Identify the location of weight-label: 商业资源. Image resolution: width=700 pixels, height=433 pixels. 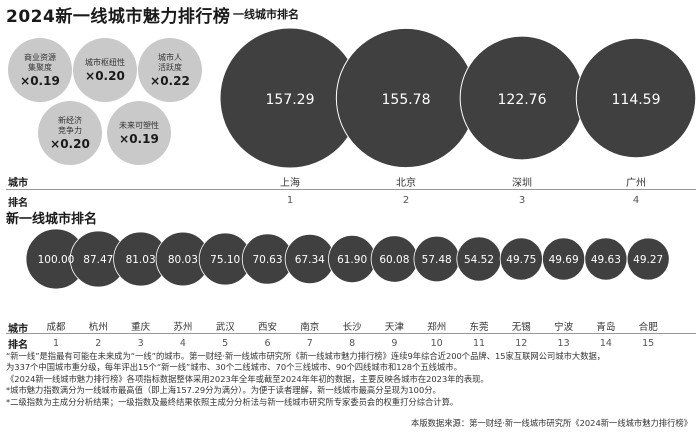
(40, 57).